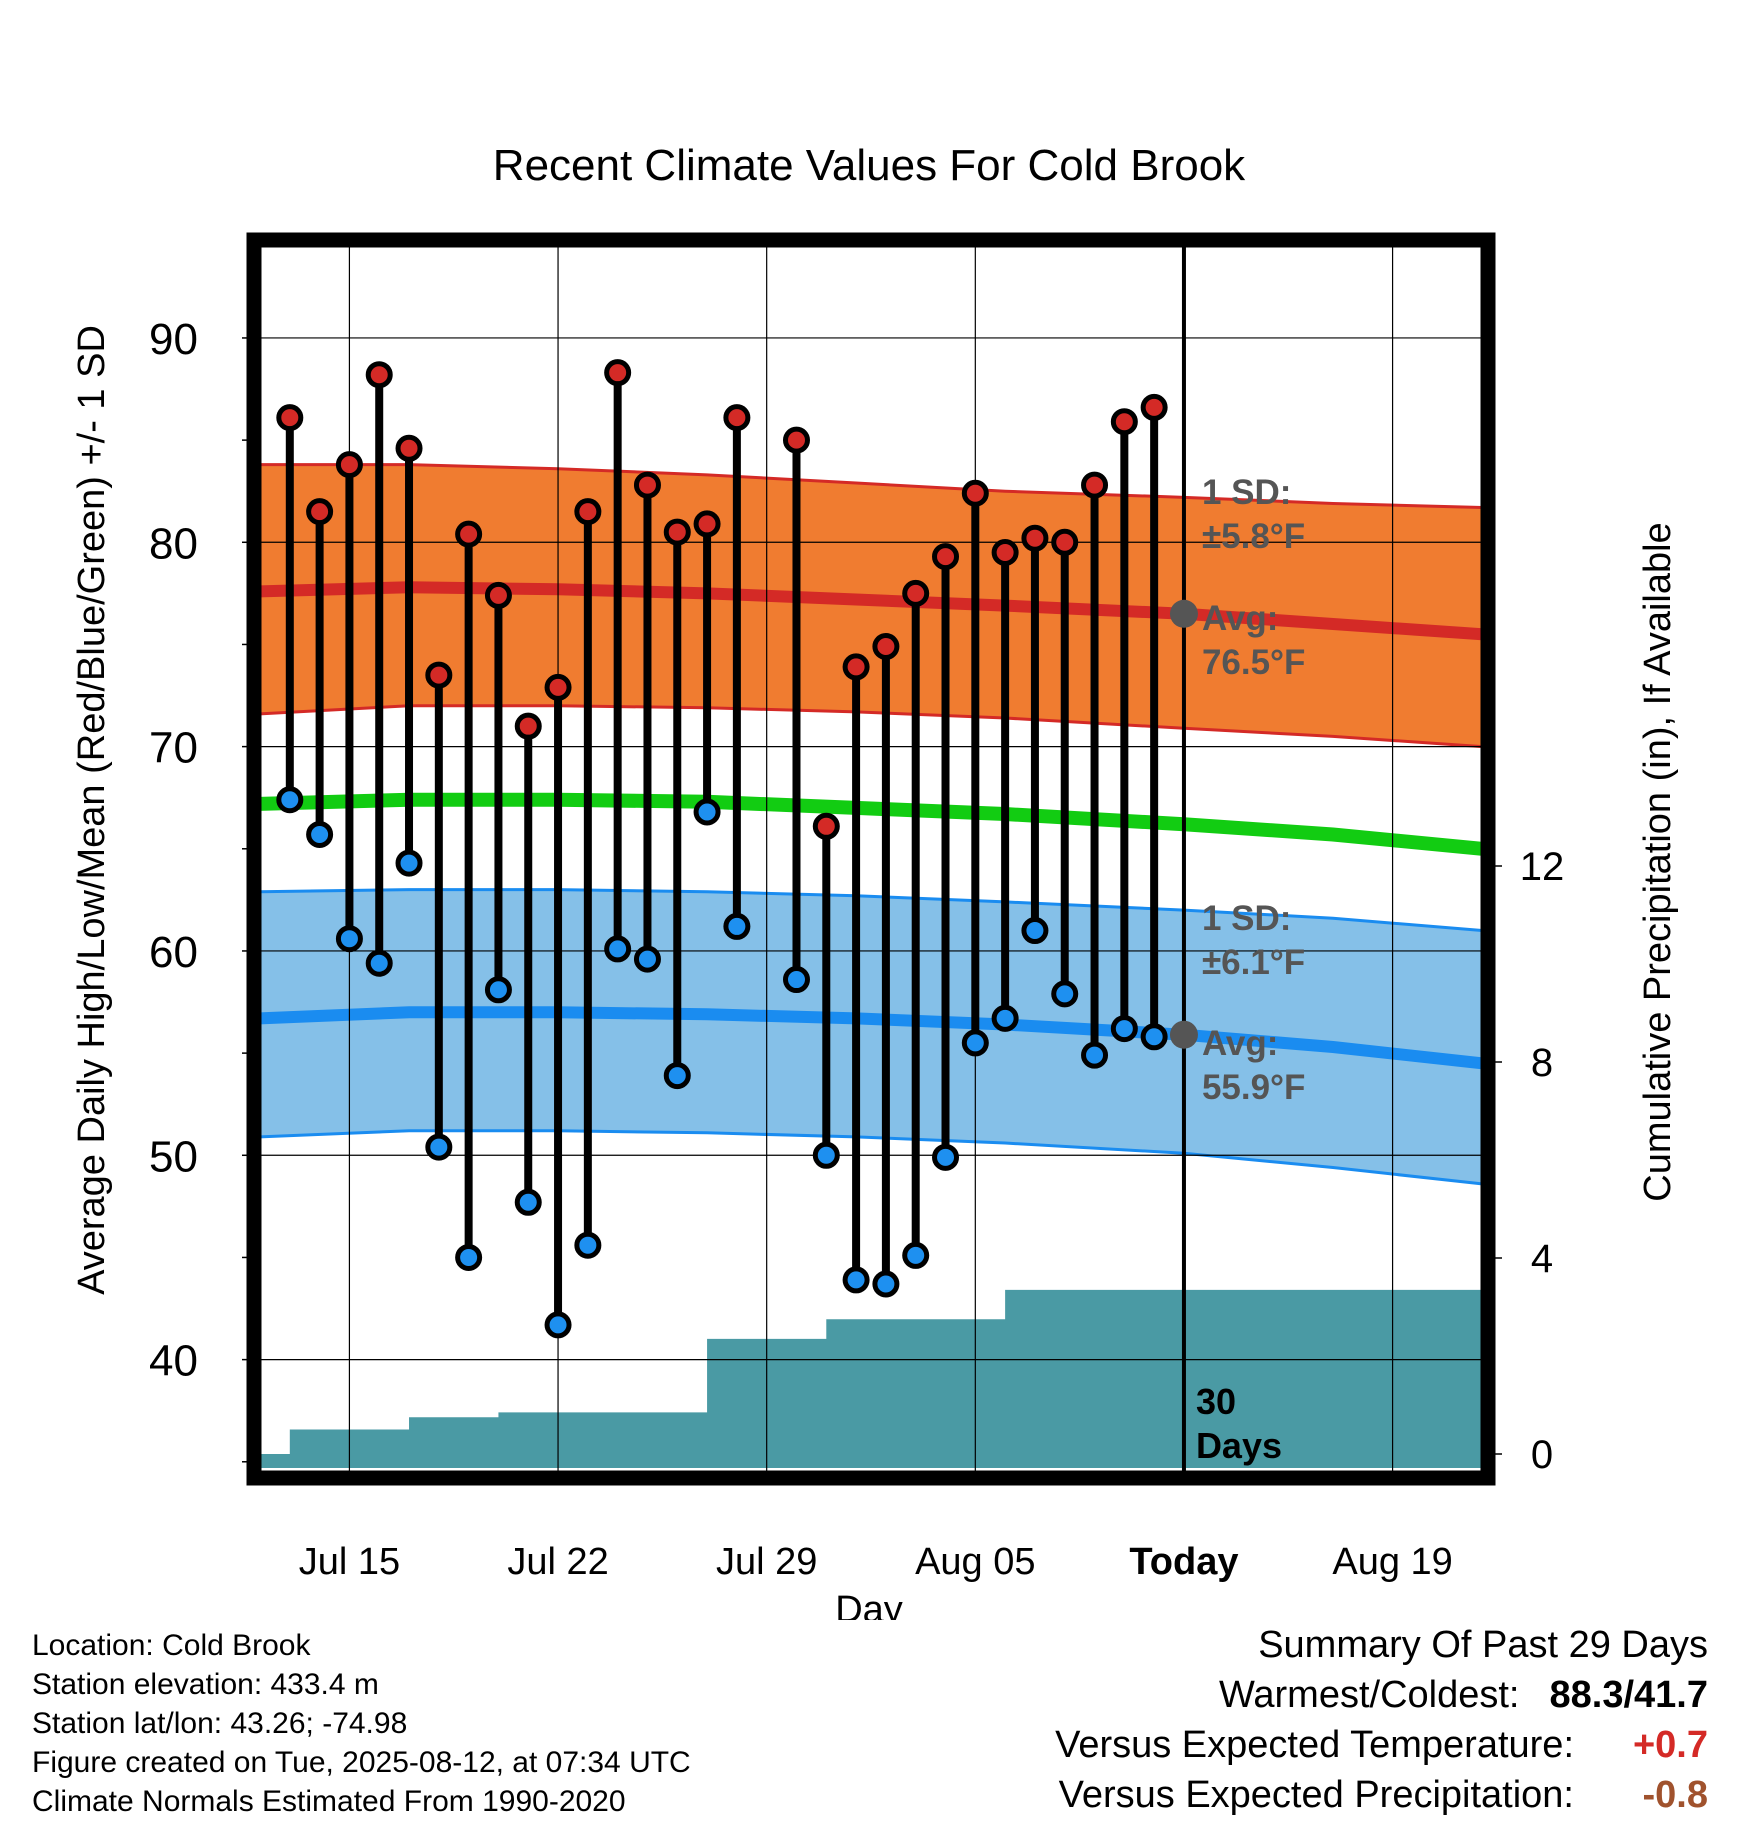 Image resolution: width=1748 pixels, height=1828 pixels. Describe the element at coordinates (1216, 1401) in the screenshot. I see `days-count-number: 30` at that location.